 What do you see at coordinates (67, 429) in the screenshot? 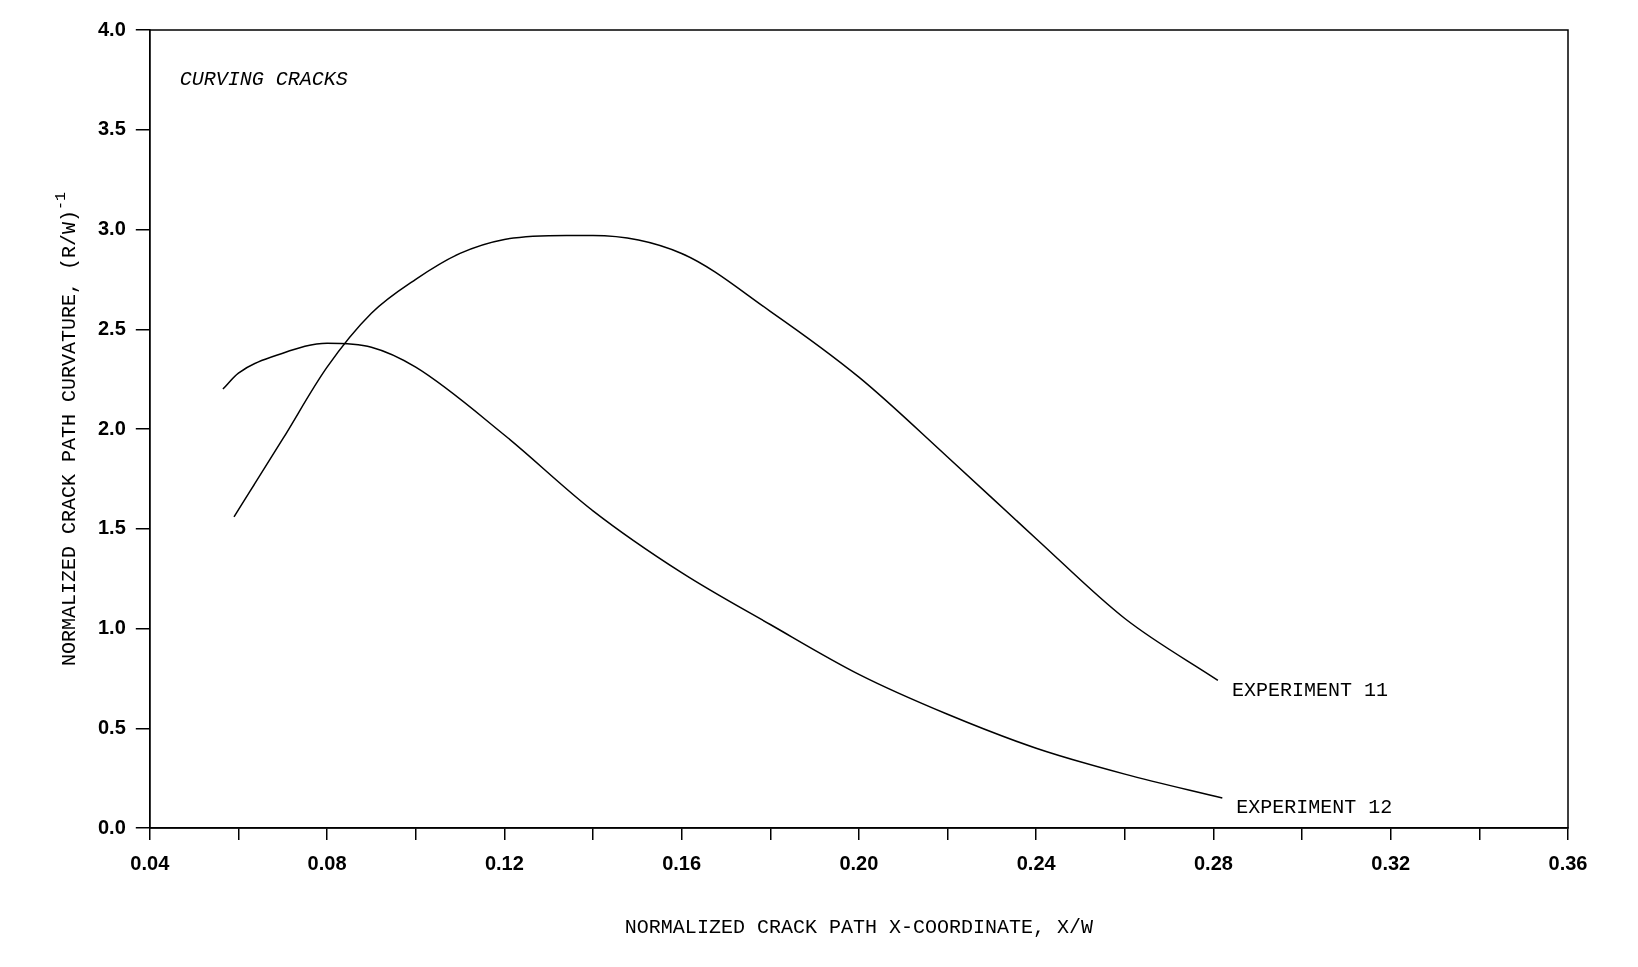
I see `y-axis-title: NORMALIZED CRACK PATH CURVATURE, (R/W)-1` at bounding box center [67, 429].